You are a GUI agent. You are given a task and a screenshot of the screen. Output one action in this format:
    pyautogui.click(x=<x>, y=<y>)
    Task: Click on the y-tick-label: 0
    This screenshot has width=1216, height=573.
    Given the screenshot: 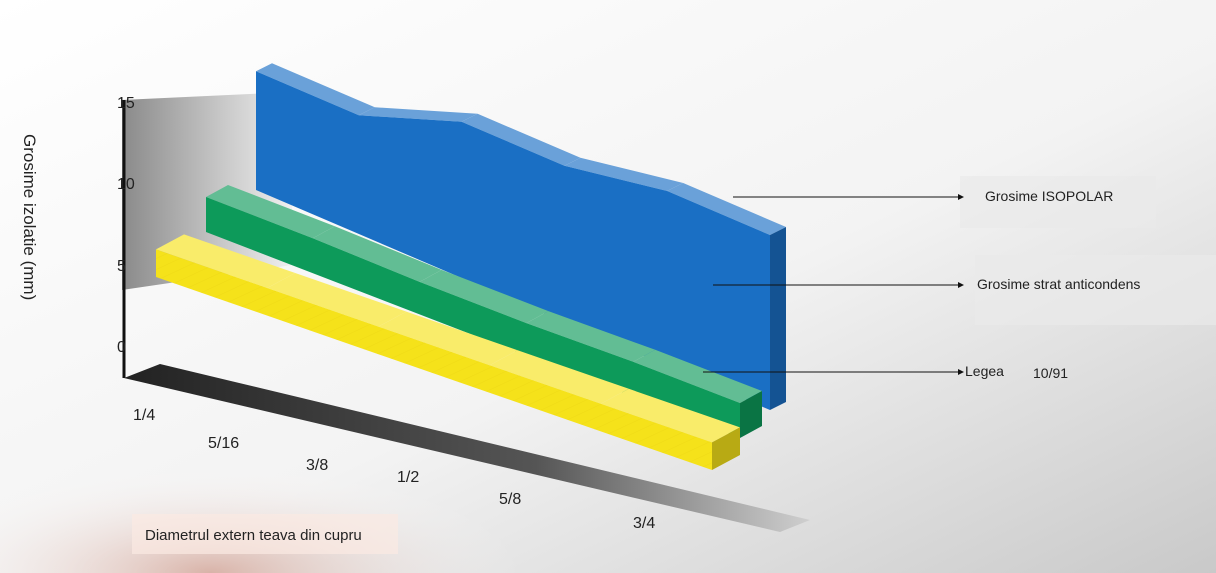 What is the action you would take?
    pyautogui.click(x=121, y=347)
    